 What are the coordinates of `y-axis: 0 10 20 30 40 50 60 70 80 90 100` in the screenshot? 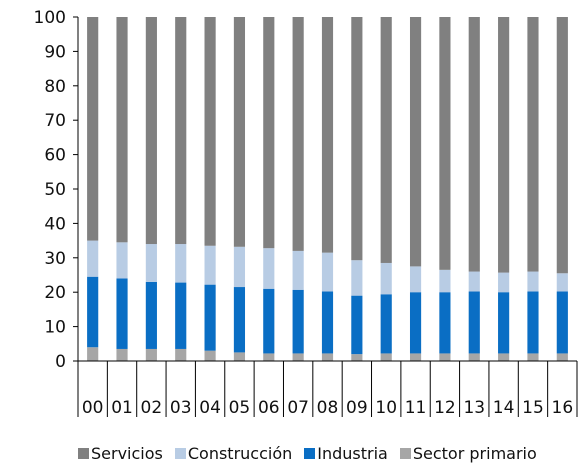 It's located at (56, 190).